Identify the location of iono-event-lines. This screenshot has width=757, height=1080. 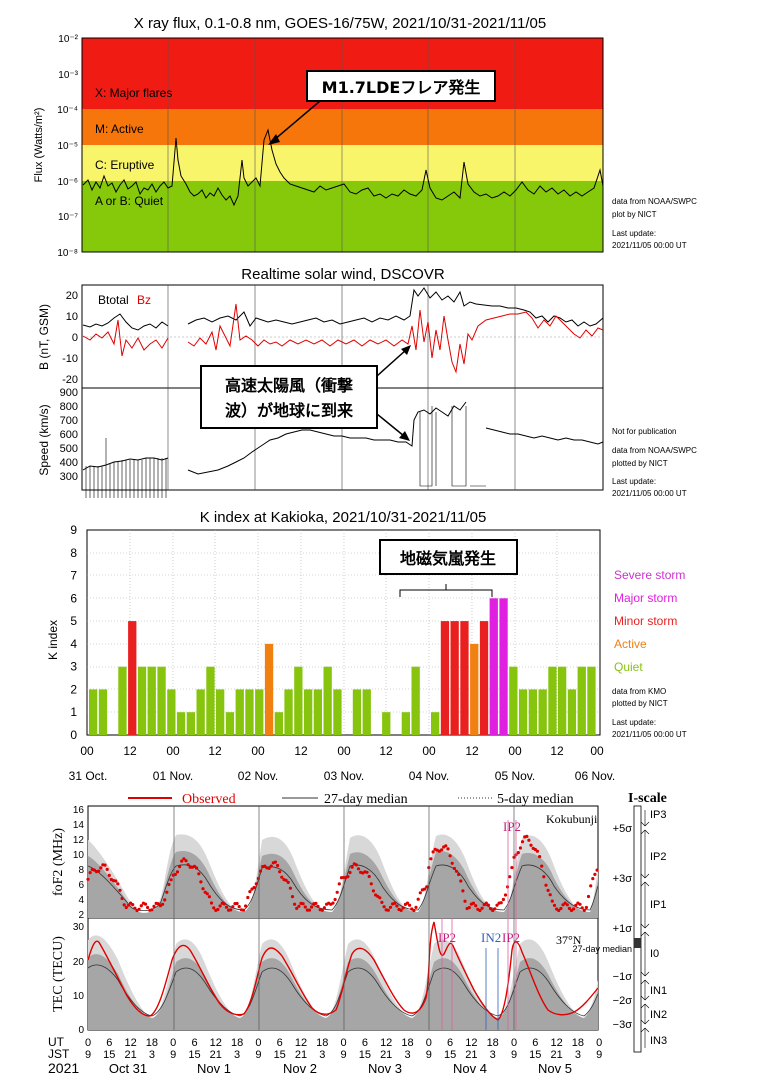
(479, 925).